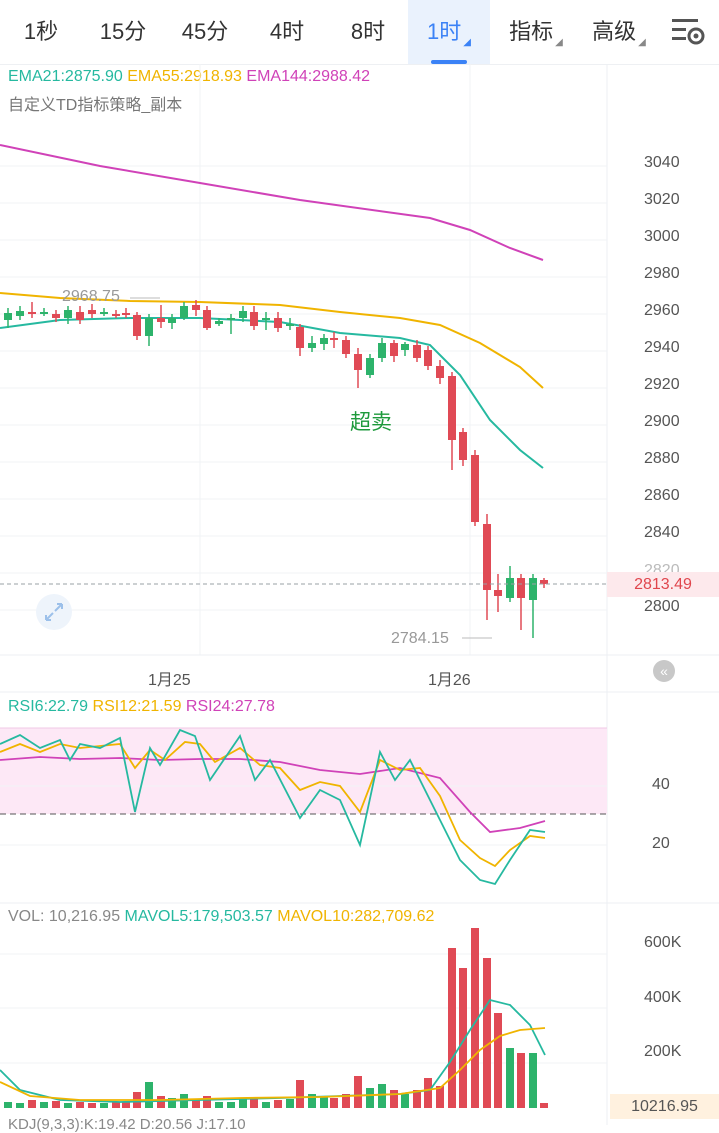 The height and width of the screenshot is (1133, 719). What do you see at coordinates (536, 33) in the screenshot?
I see `tab-indicators: 指标 ◢` at bounding box center [536, 33].